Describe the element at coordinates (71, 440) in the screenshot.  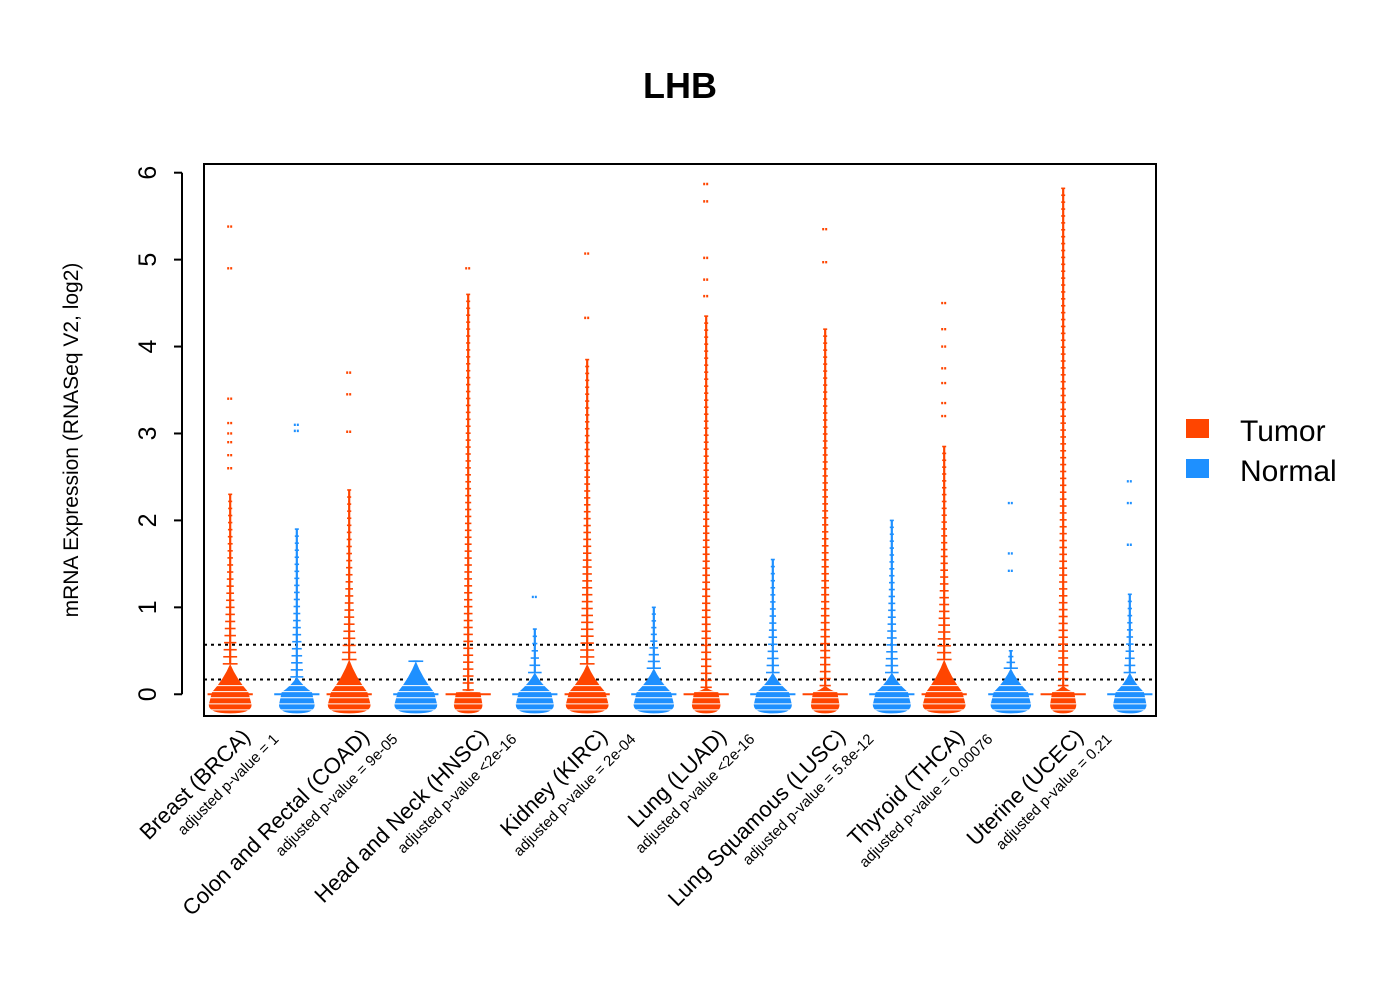
I see `y-axis-label: mRNA Expression (RNASeq V2, log2)` at that location.